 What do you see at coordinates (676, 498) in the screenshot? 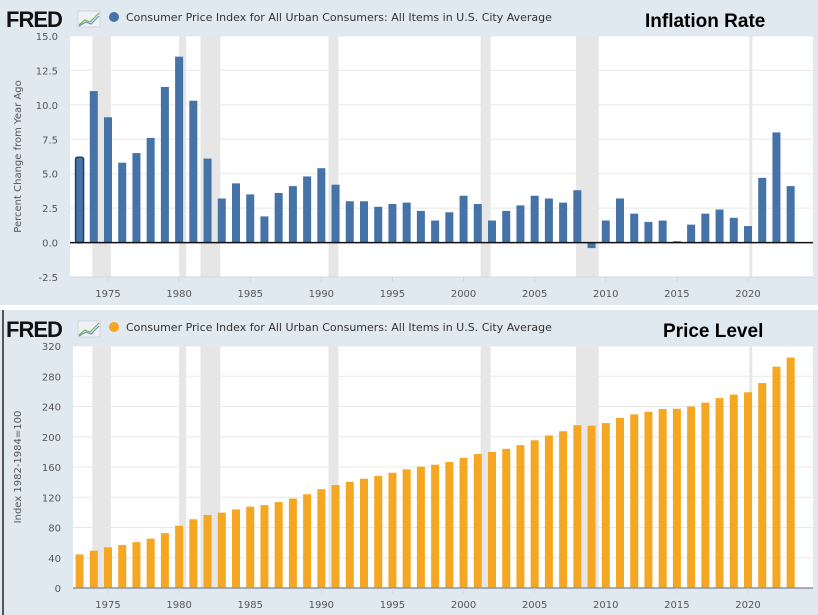
I see `bar-2015` at bounding box center [676, 498].